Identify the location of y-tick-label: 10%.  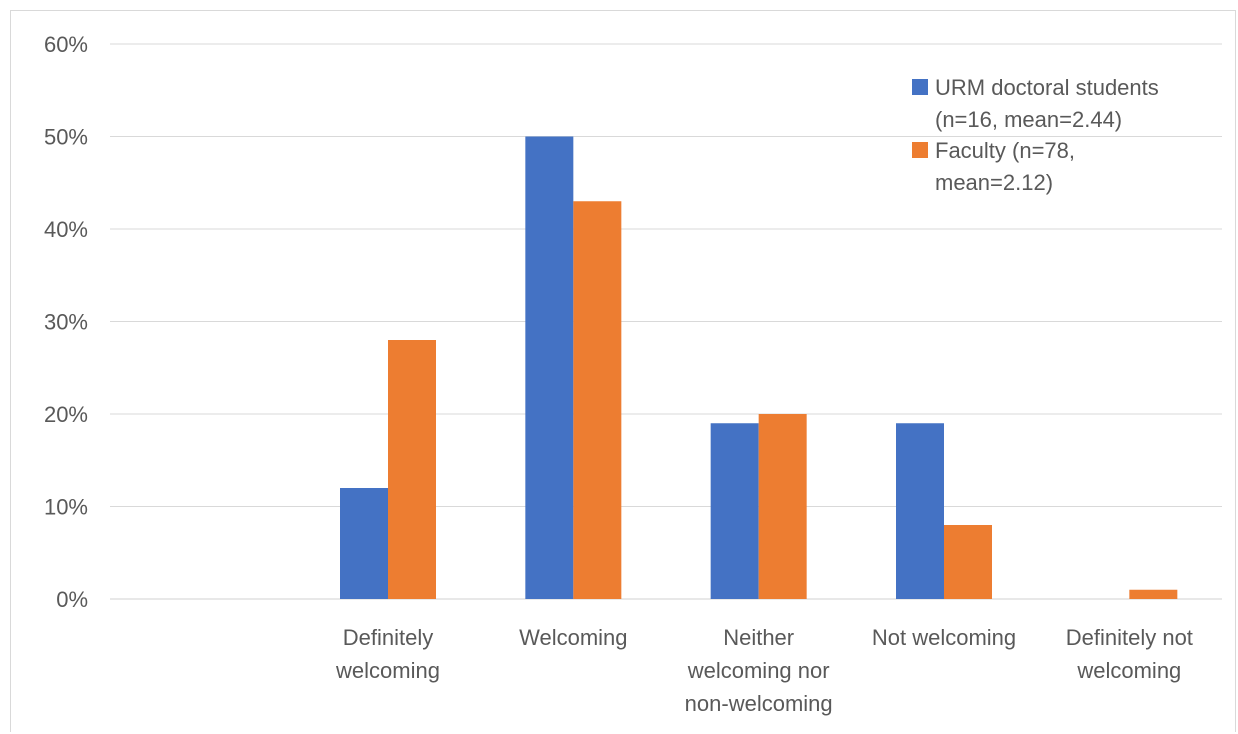
(66, 507).